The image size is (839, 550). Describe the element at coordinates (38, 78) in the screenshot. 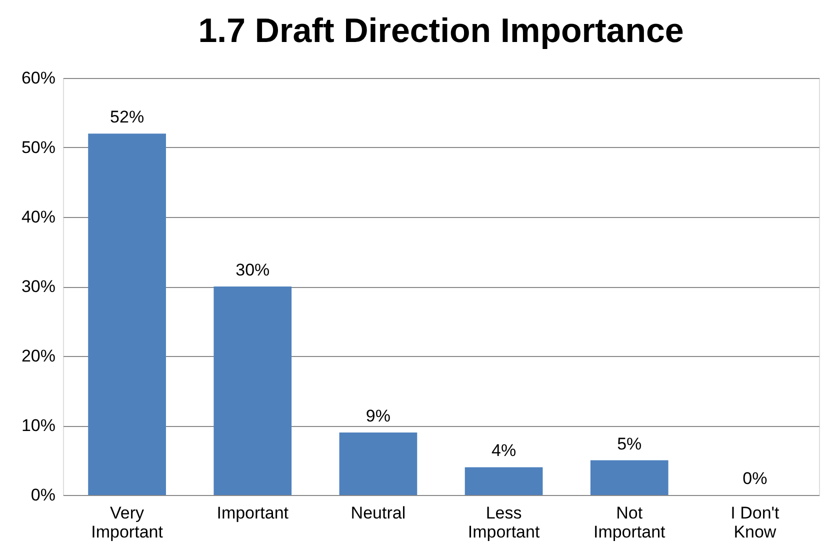

I see `y-tick-label: 60%` at that location.